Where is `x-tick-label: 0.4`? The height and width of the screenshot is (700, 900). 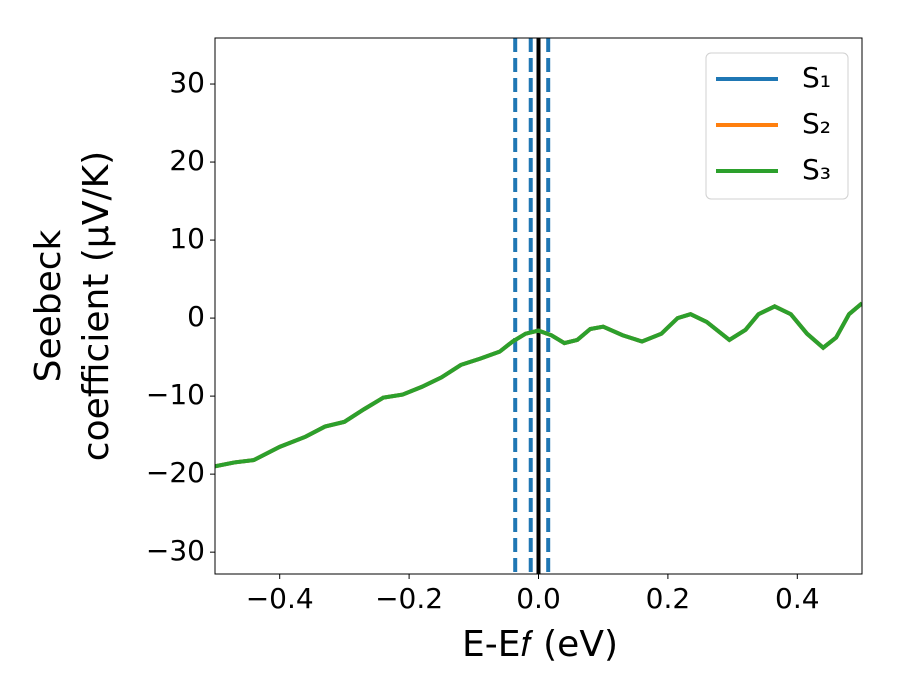 x-tick-label: 0.4 is located at coordinates (797, 598).